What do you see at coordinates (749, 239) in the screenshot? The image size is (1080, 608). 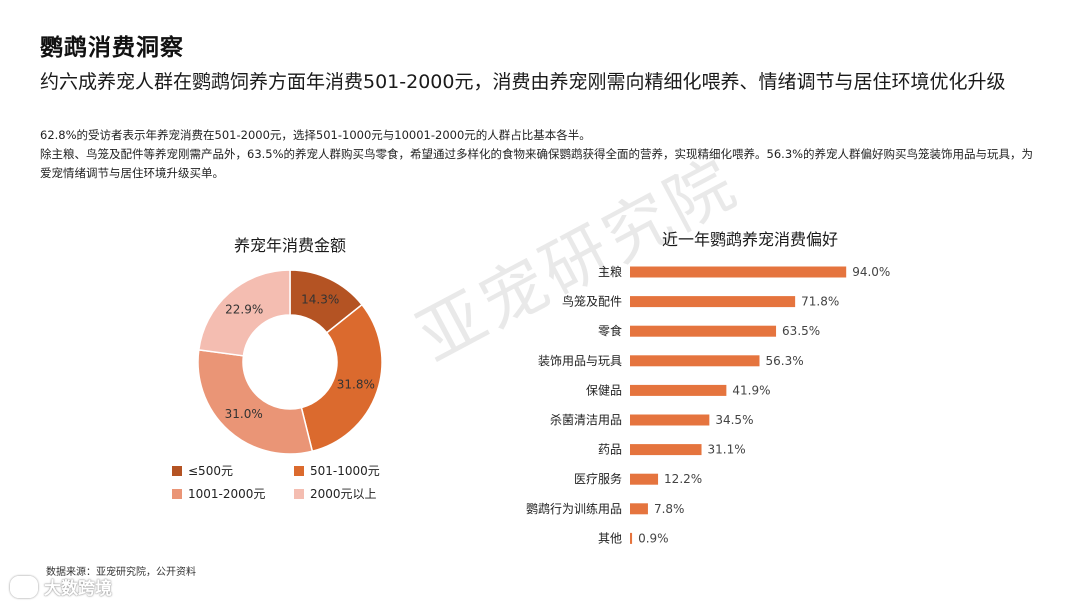 I see `bar-chart-title: 近一年鹦鹉养宠消费偏好` at bounding box center [749, 239].